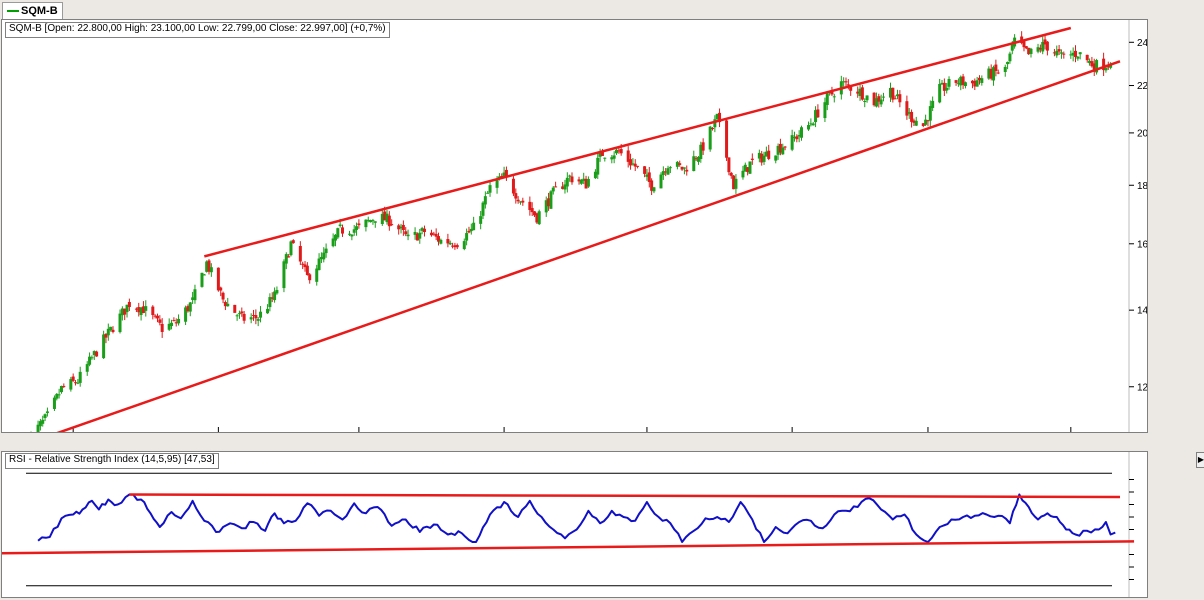  What do you see at coordinates (1142, 244) in the screenshot?
I see `price-y-tick-label: 16.000,00` at bounding box center [1142, 244].